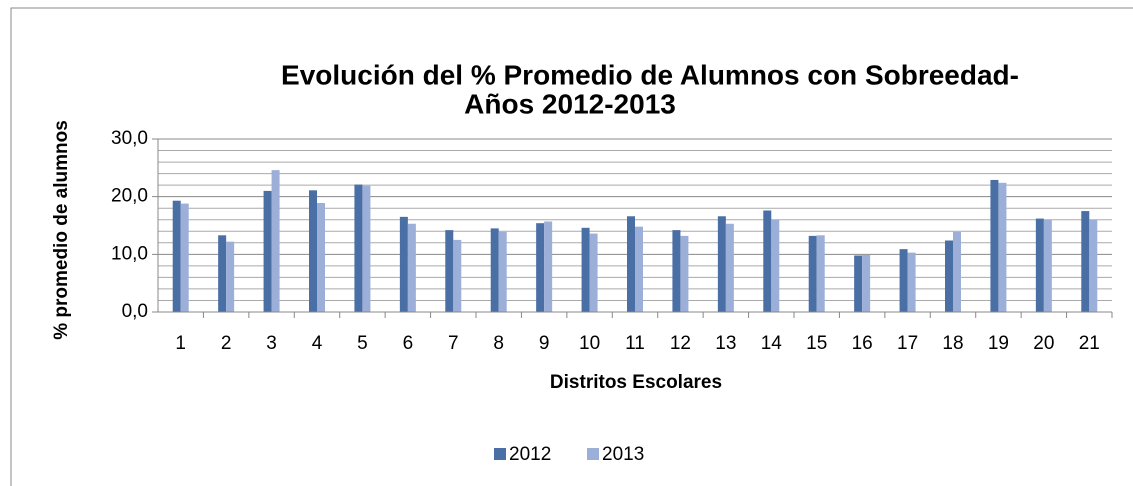 The height and width of the screenshot is (486, 1133). Describe the element at coordinates (362, 343) in the screenshot. I see `x-tick-label: 5` at that location.